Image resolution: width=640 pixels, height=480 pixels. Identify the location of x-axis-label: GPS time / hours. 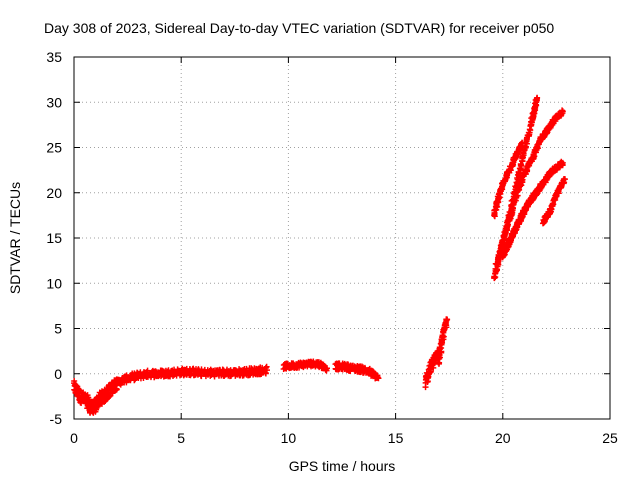
(342, 466).